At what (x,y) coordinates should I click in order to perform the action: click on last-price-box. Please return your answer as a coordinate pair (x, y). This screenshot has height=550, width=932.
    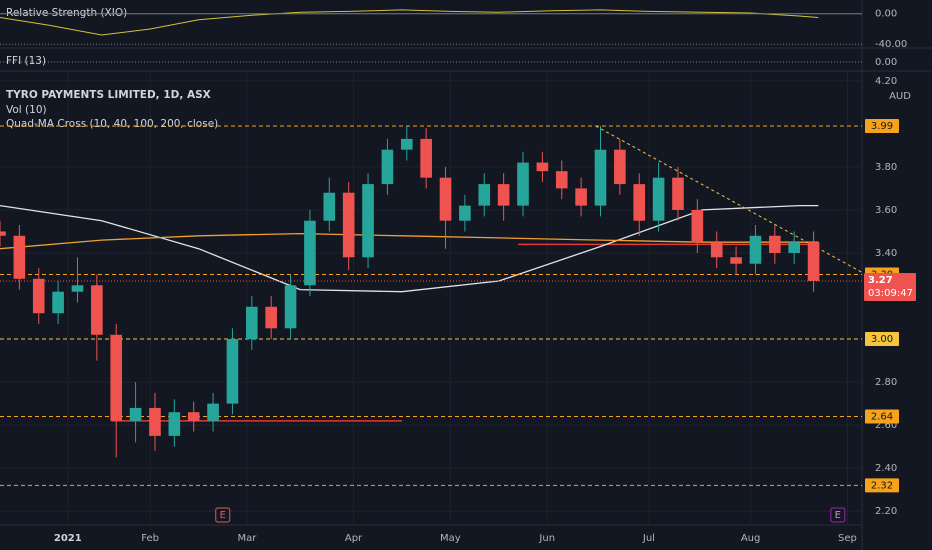
    Looking at the image, I should click on (890, 286).